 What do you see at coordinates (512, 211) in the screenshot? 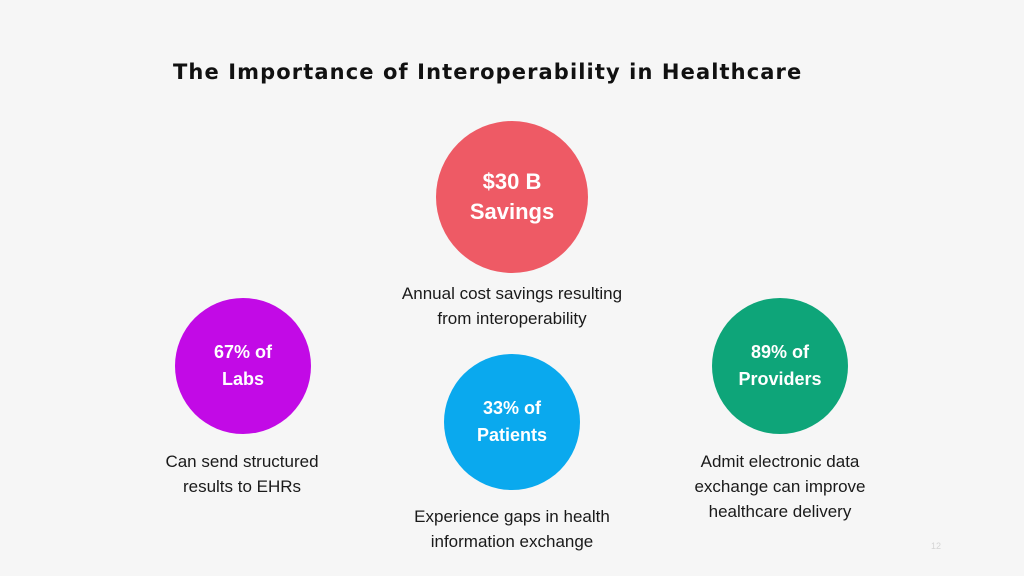
I see `savings-stat-label: Savings` at bounding box center [512, 211].